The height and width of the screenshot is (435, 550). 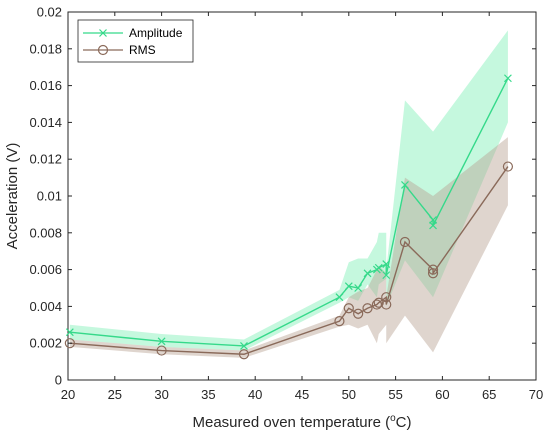 What do you see at coordinates (45, 85) in the screenshot?
I see `y-tick-label: 0.016` at bounding box center [45, 85].